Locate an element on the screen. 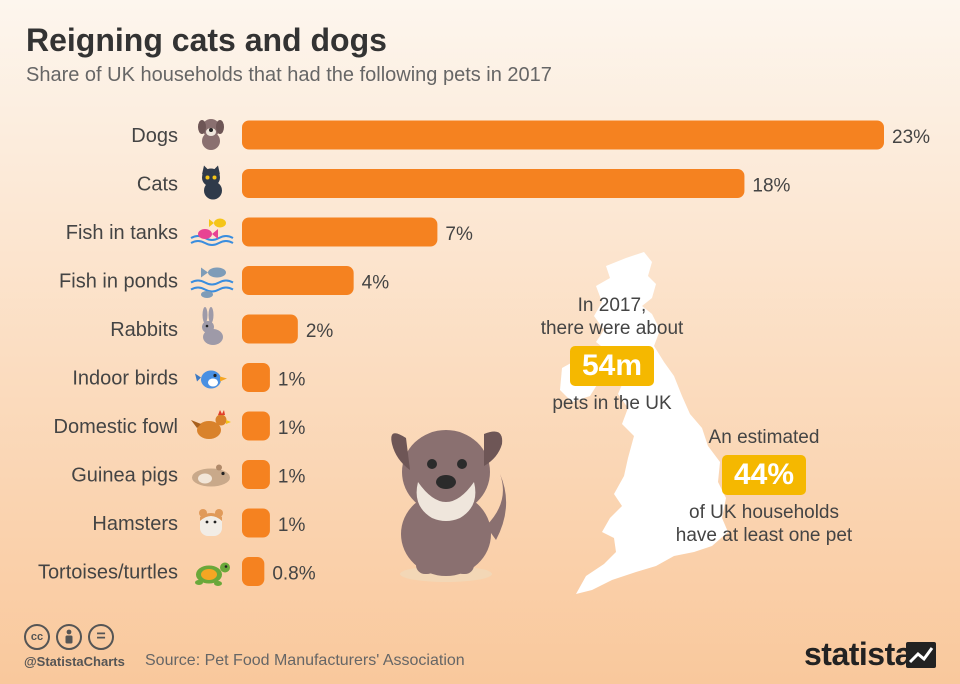 The height and width of the screenshot is (684, 960). bar-cats is located at coordinates (493, 183).